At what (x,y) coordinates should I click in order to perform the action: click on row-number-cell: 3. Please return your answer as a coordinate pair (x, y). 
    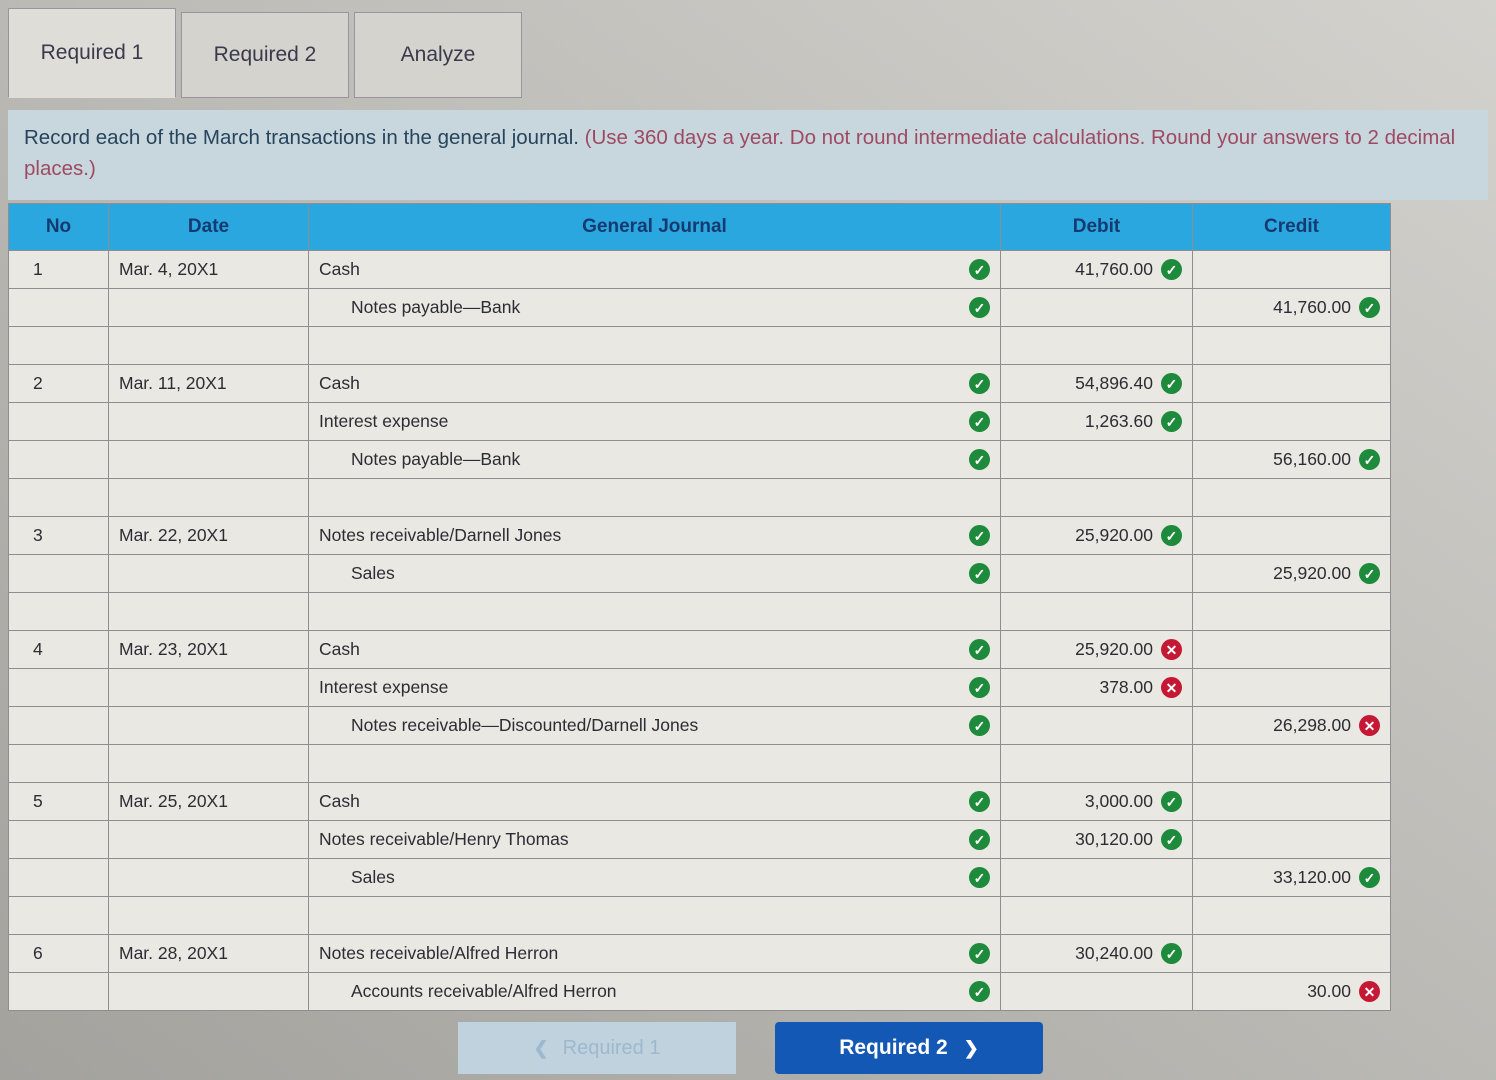
    Looking at the image, I should click on (58, 535).